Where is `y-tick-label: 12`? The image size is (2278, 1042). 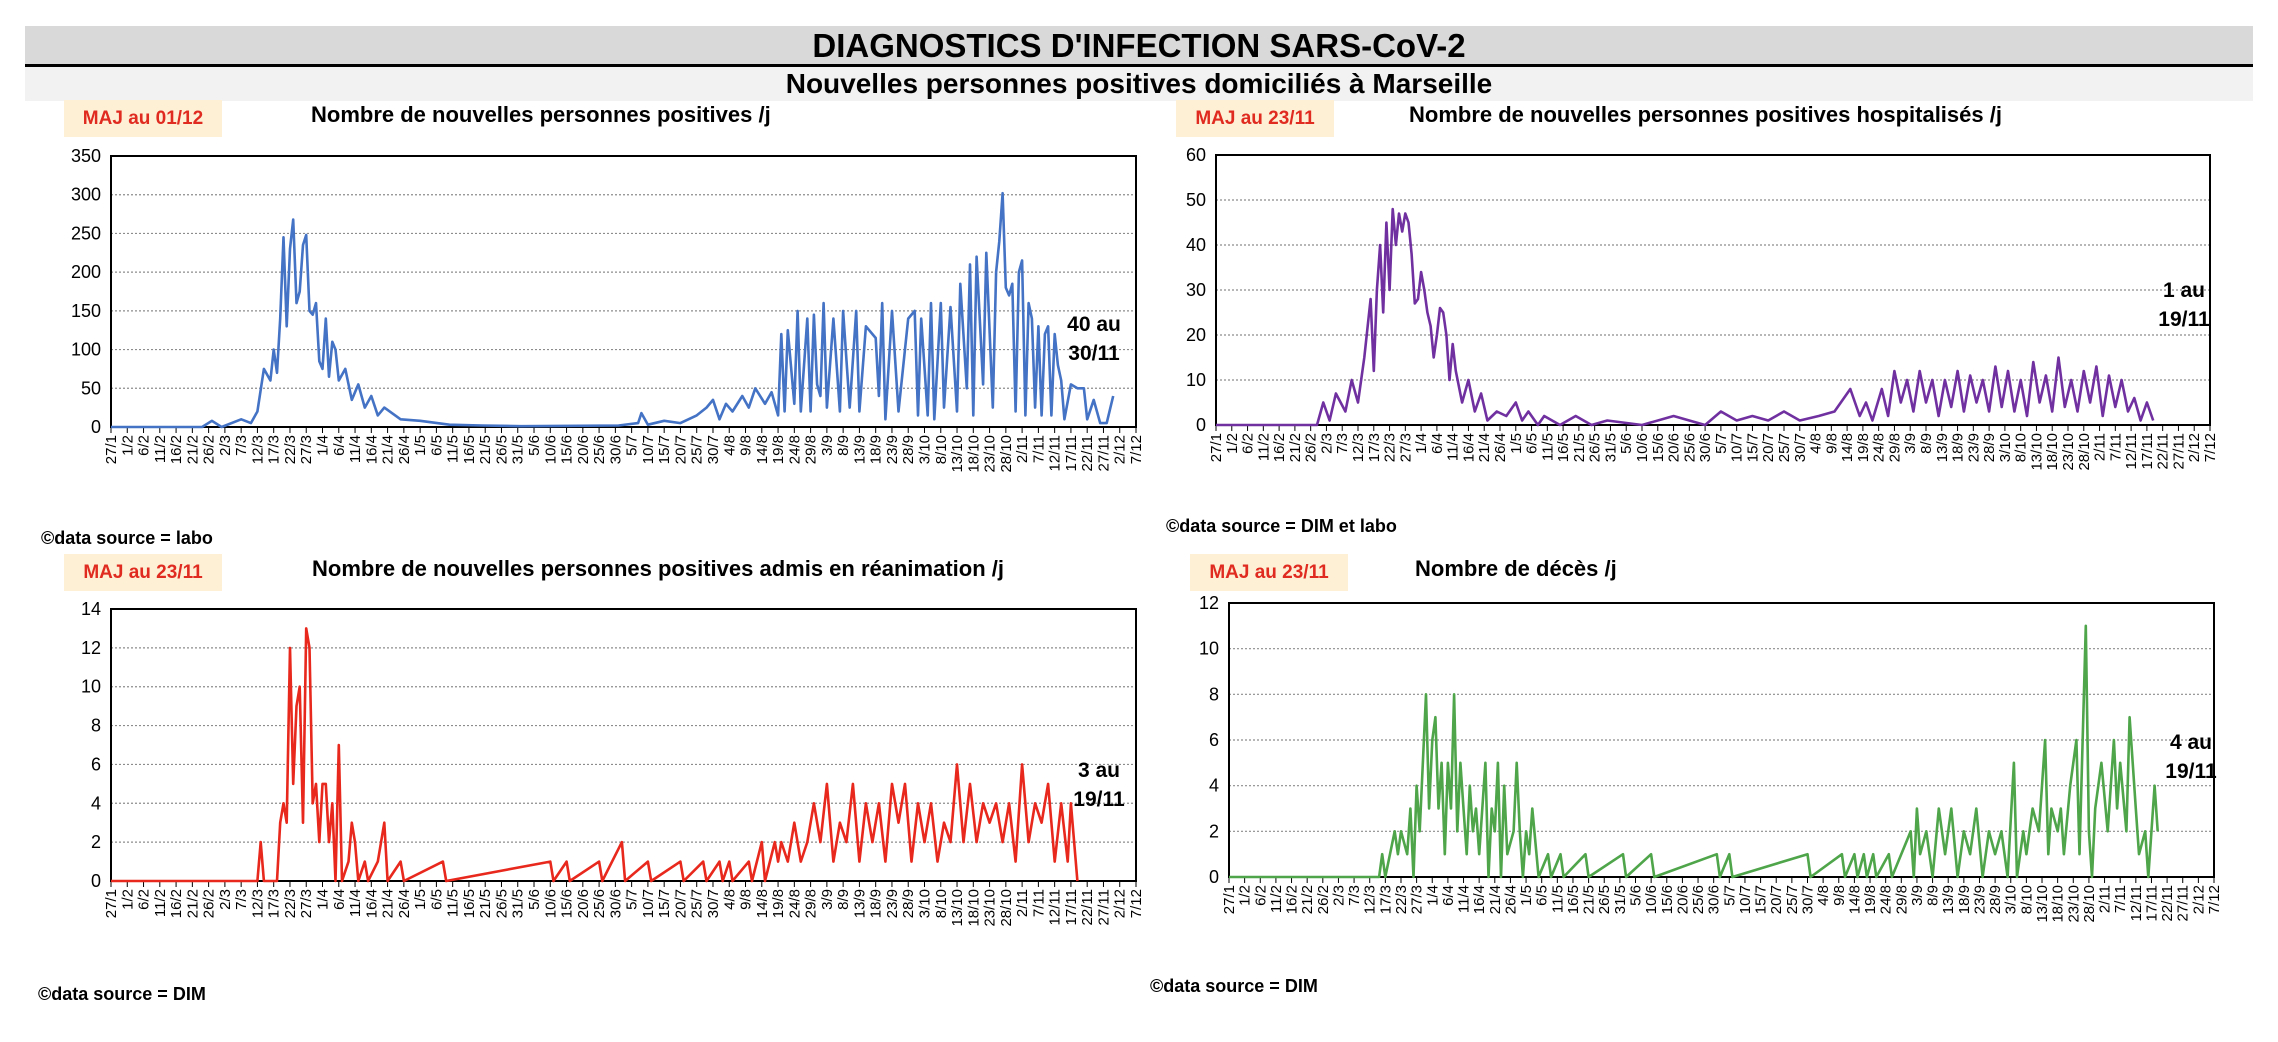
y-tick-label: 12 is located at coordinates (91, 648).